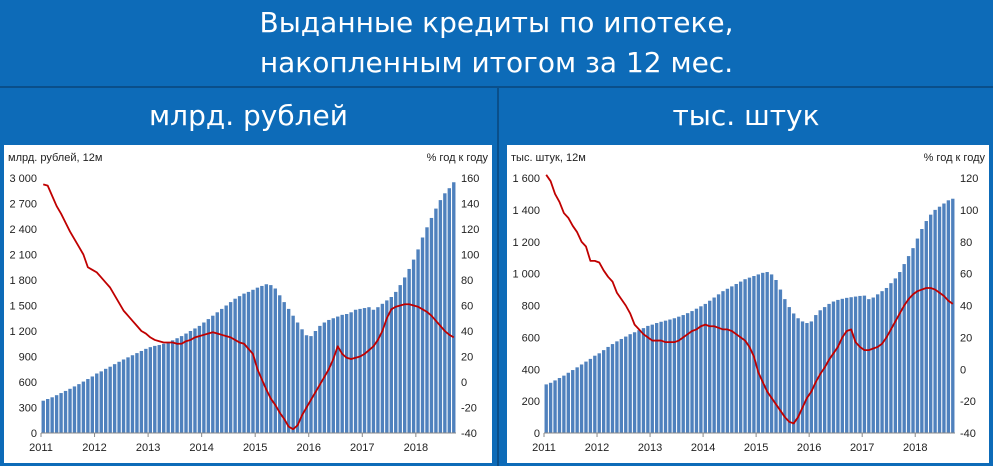 The height and width of the screenshot is (466, 993). Describe the element at coordinates (55, 158) in the screenshot. I see `y-axis-title: млрд. рублей, 12м` at that location.